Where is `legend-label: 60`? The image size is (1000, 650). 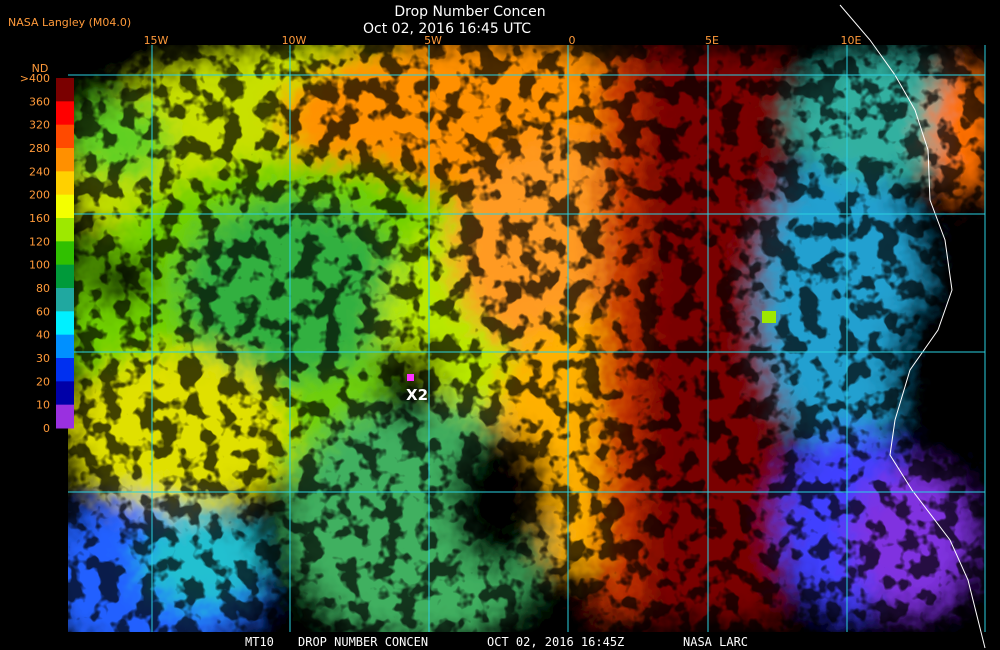
legend-label: 60 is located at coordinates (43, 311).